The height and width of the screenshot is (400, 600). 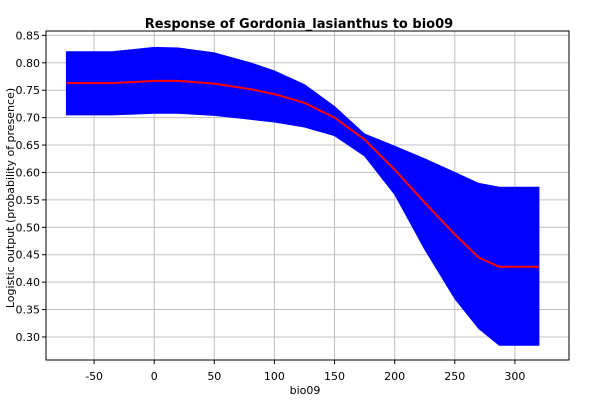 I want to click on y-tick-label: 0.80, so click(x=28, y=63).